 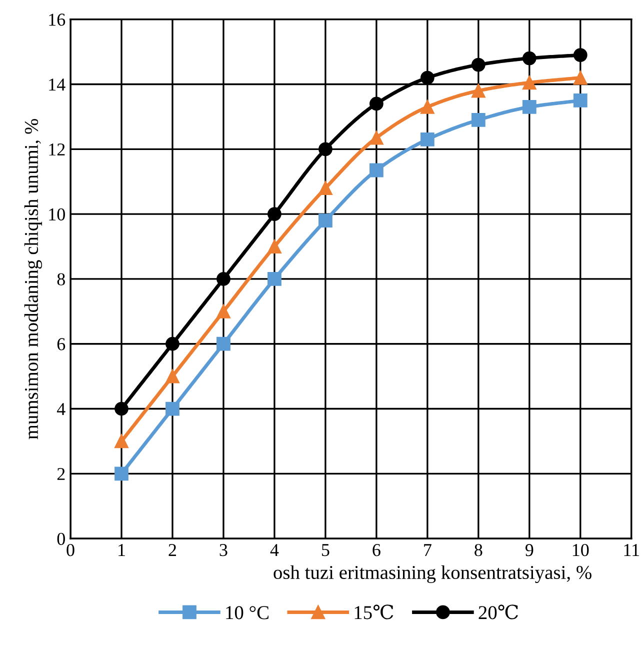 What do you see at coordinates (376, 550) in the screenshot?
I see `x-tick-label: 6` at bounding box center [376, 550].